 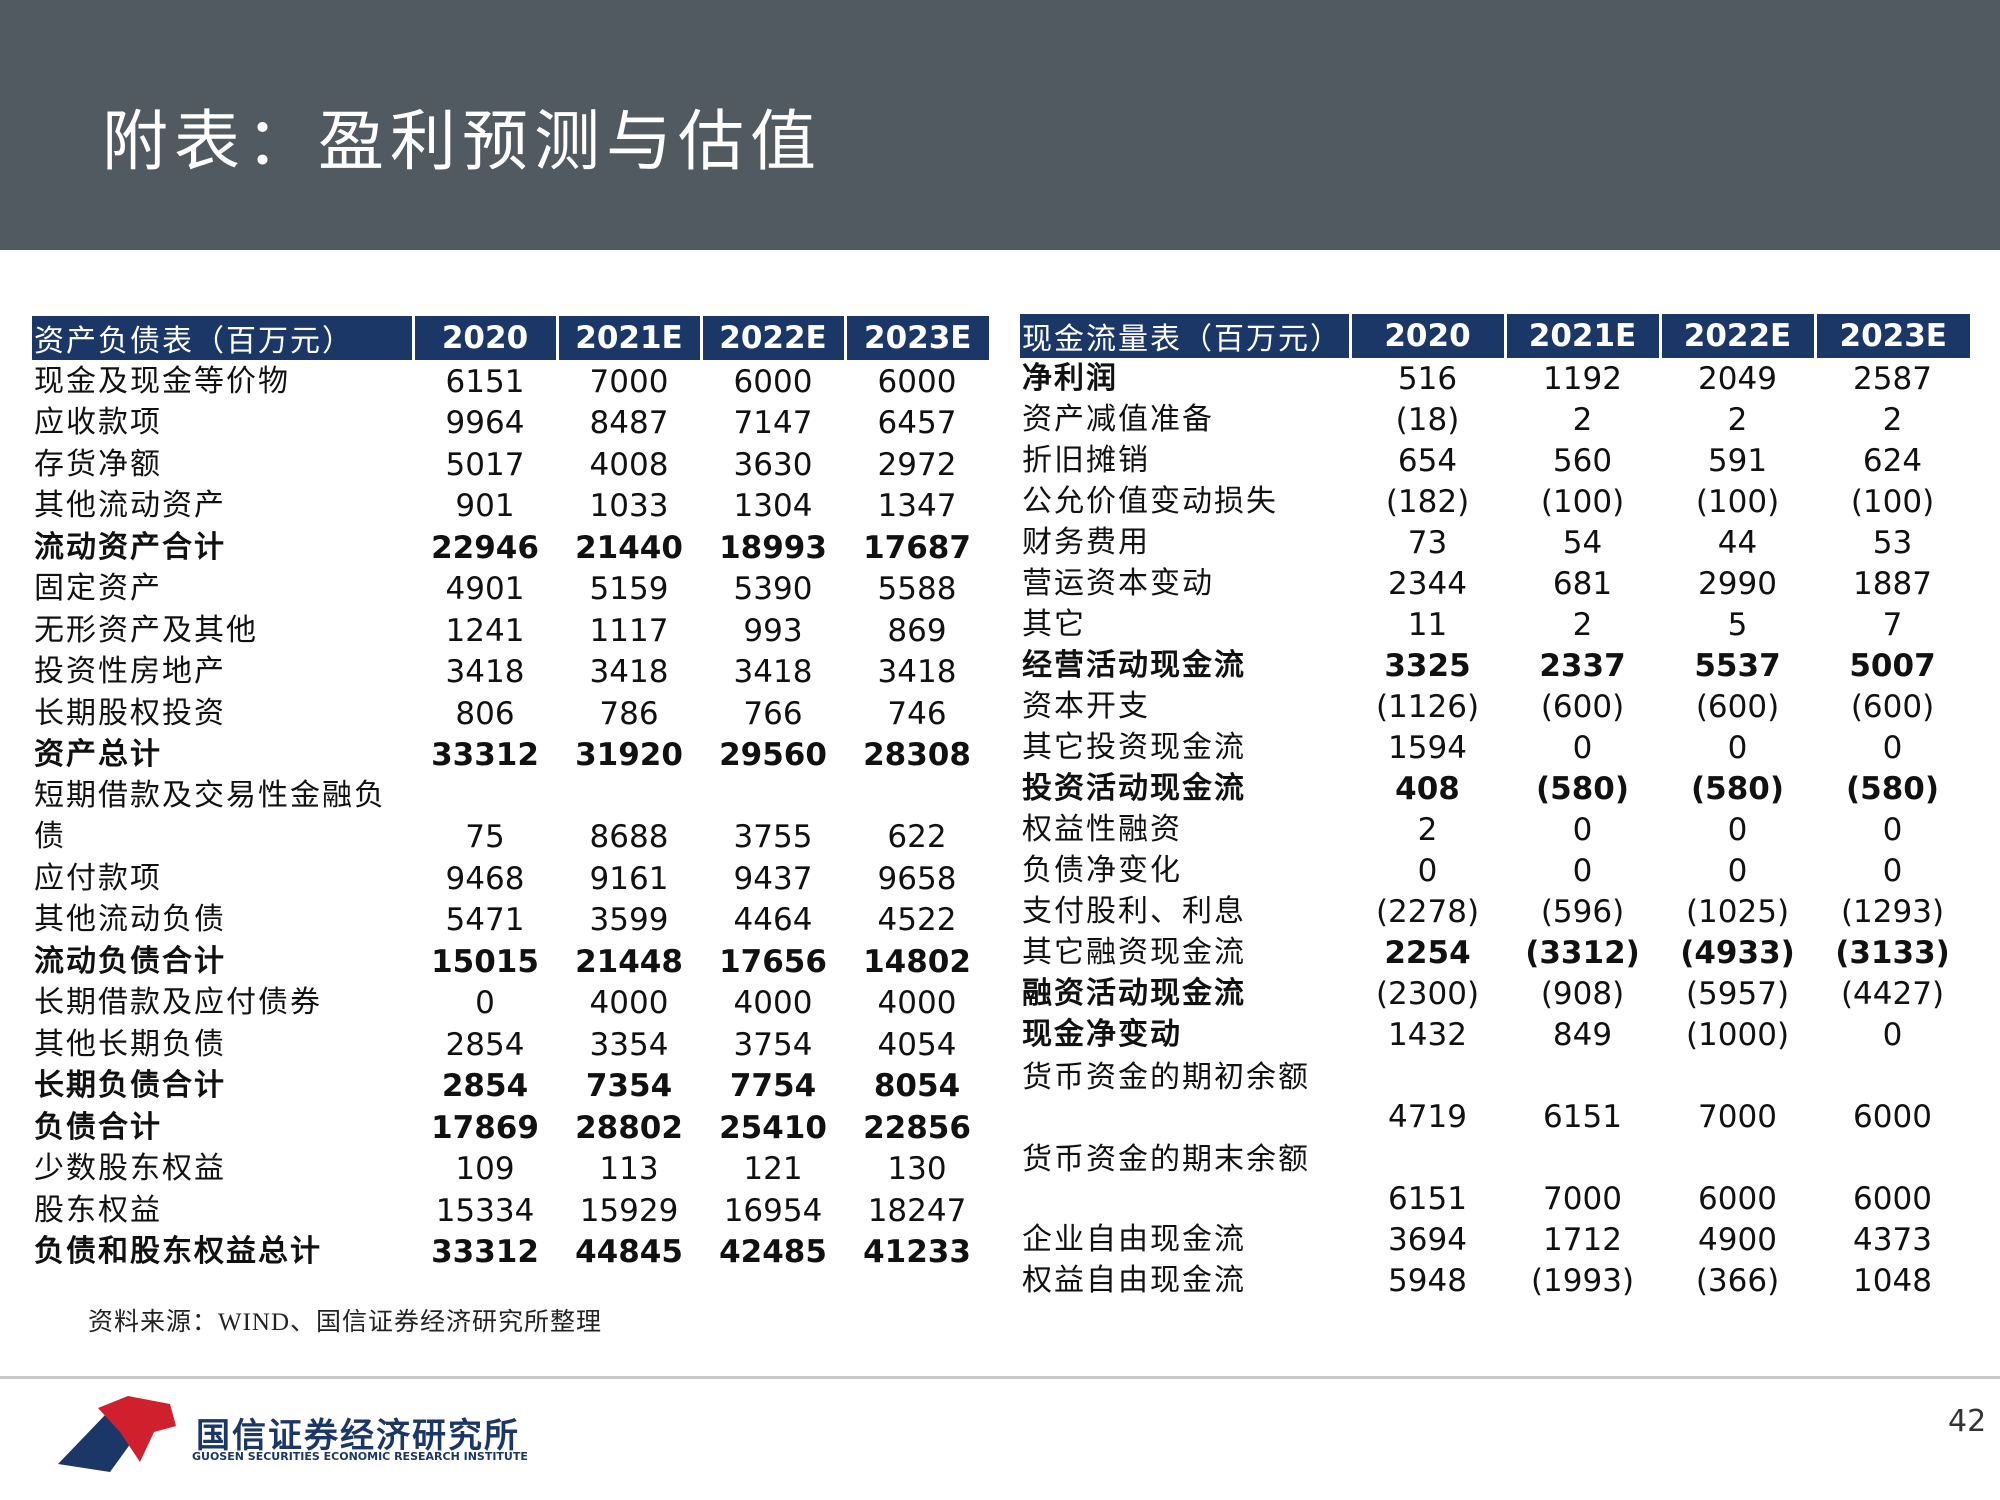 I want to click on table-row: 货币资金的期初余额 4719 6151 7000 6000, so click(x=1495, y=1096).